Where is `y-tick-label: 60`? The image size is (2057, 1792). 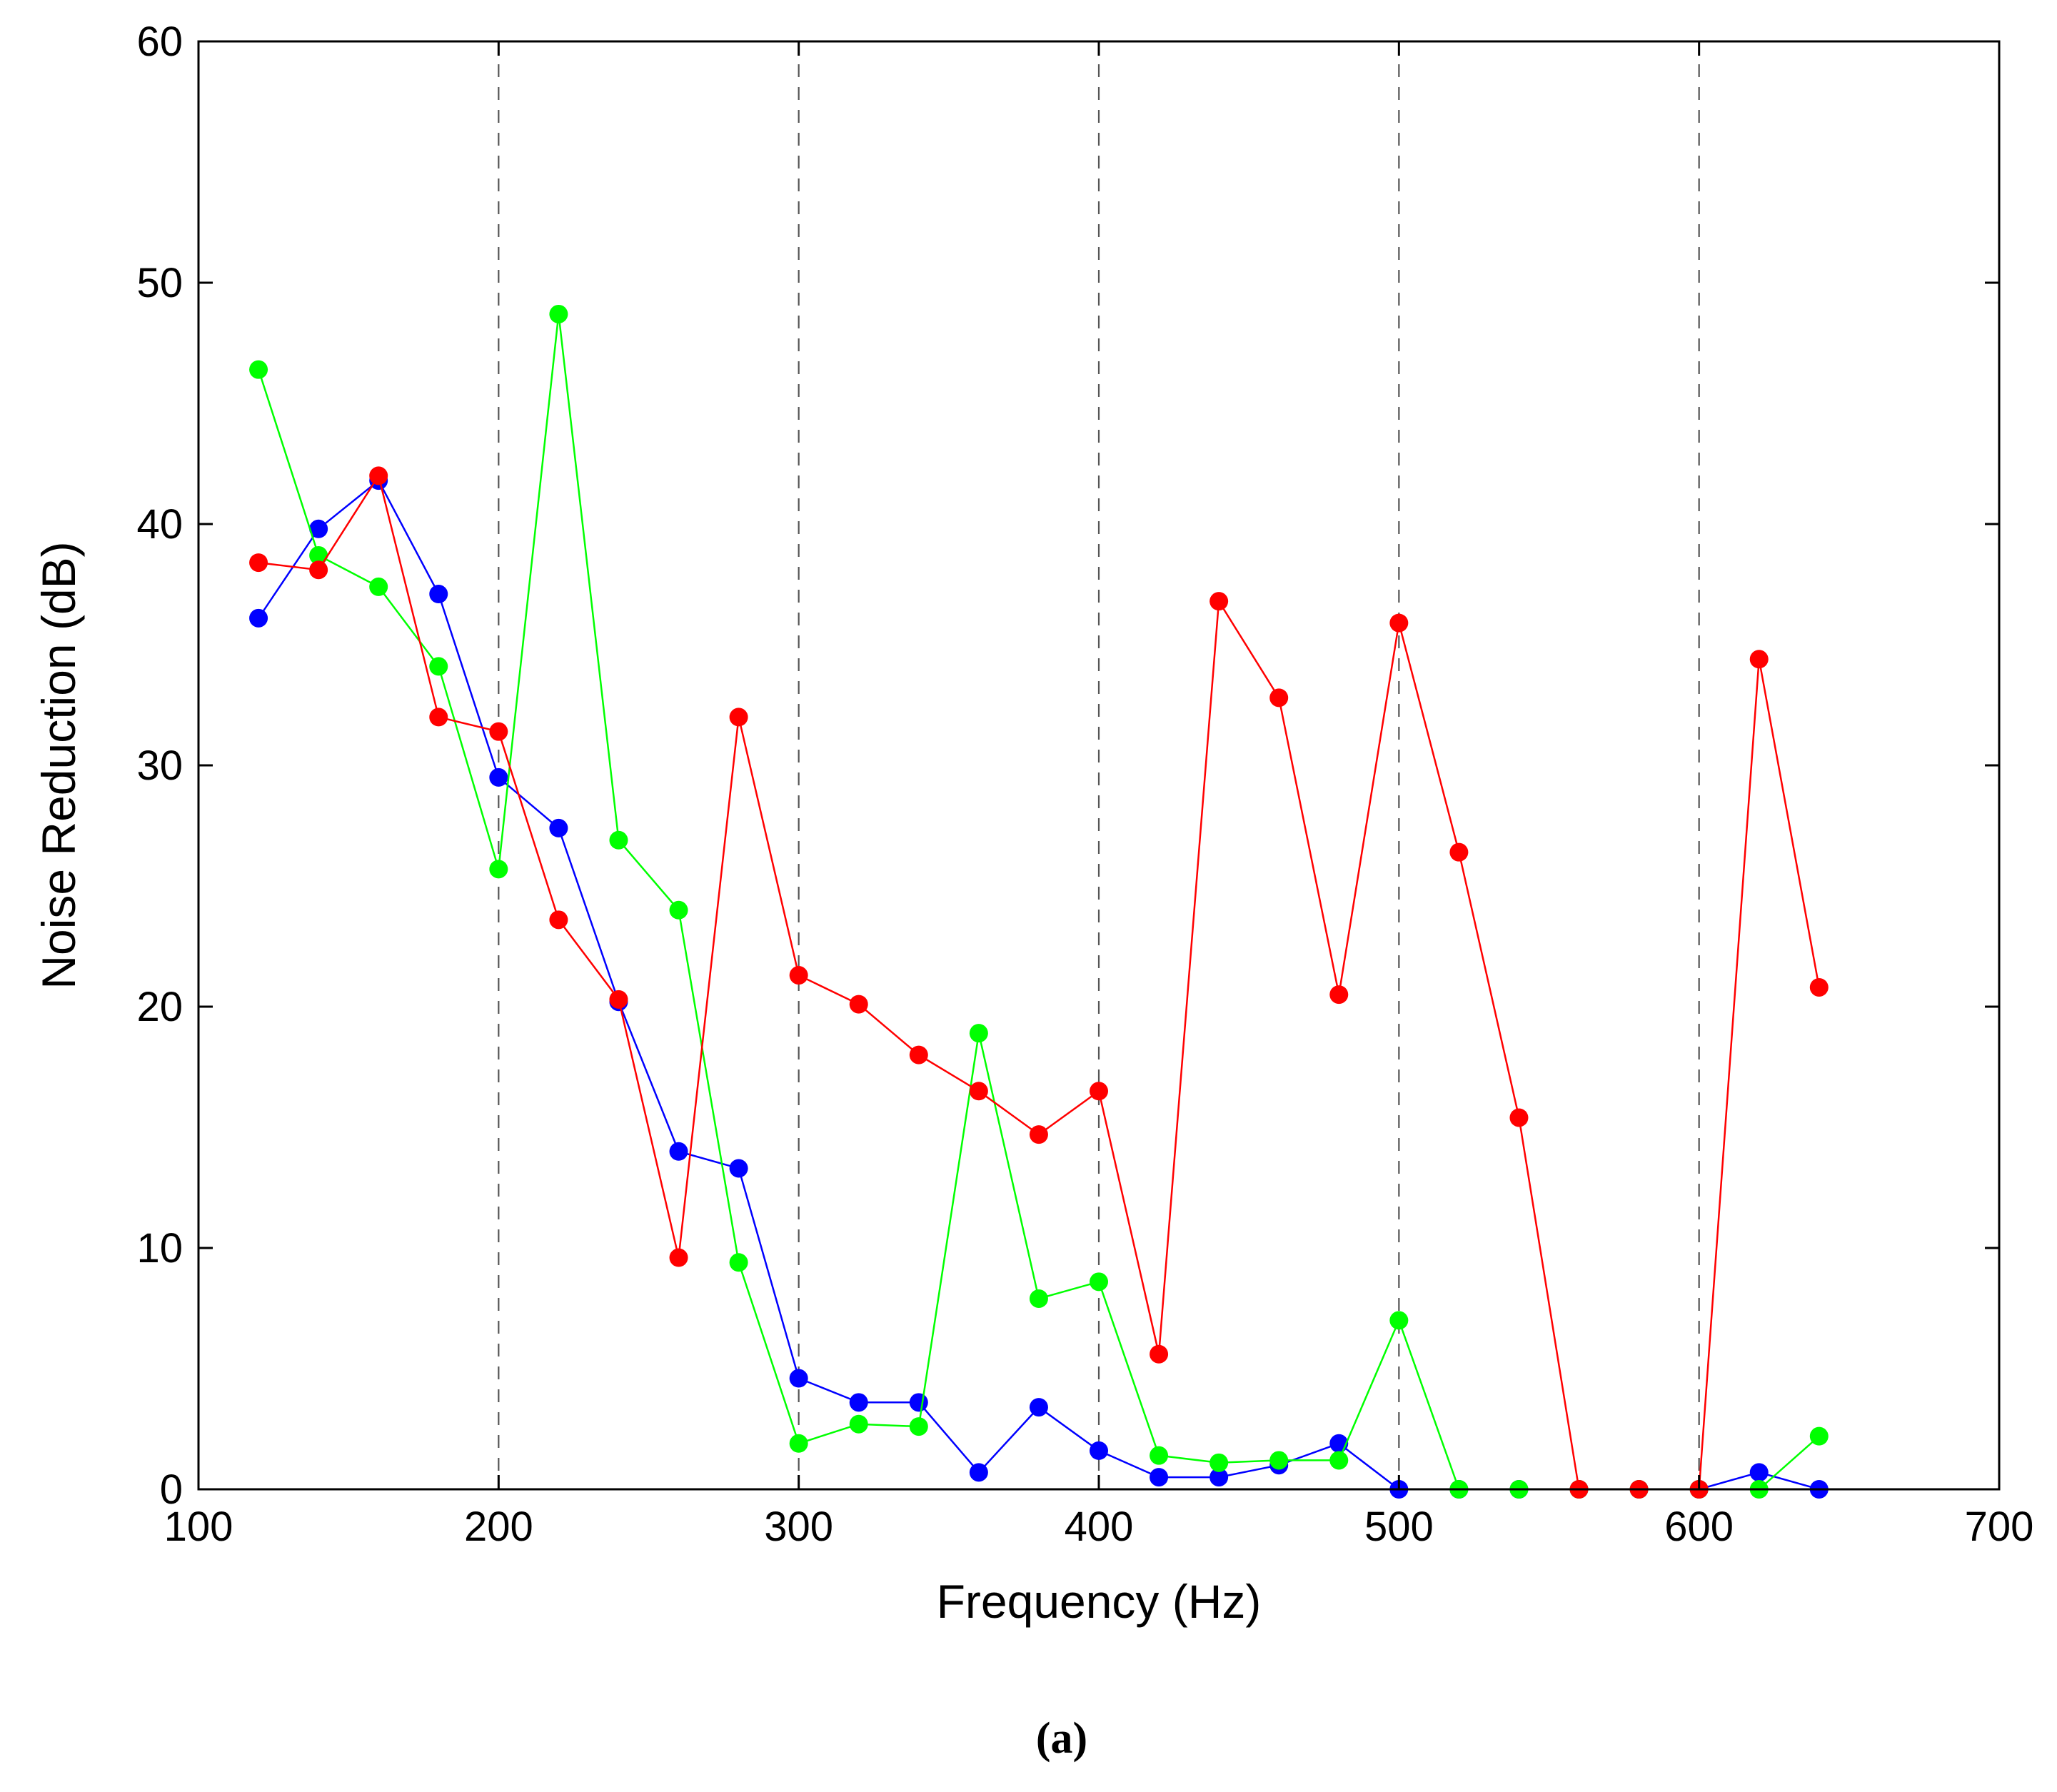
y-tick-label: 60 is located at coordinates (159, 42).